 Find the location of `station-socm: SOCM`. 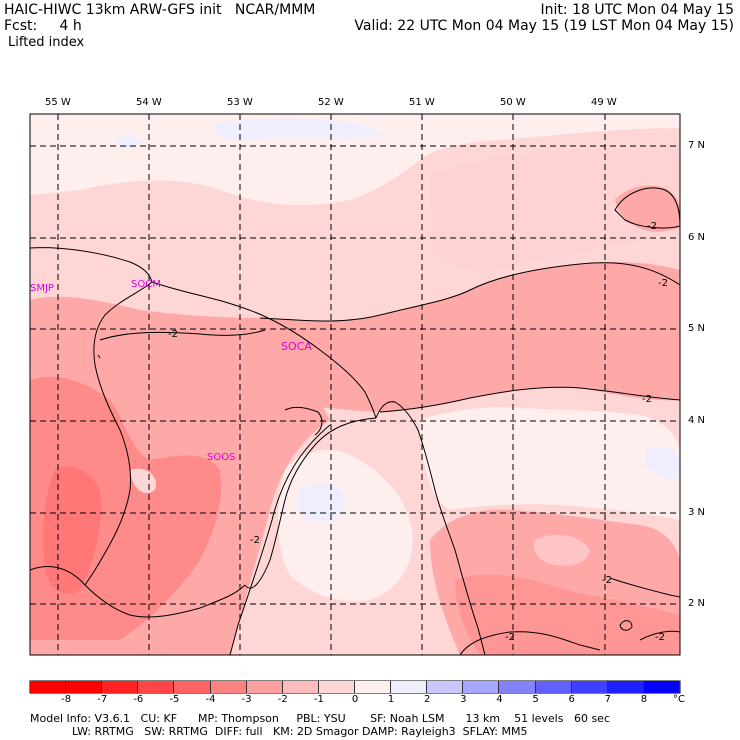

station-socm: SOCM is located at coordinates (146, 284).